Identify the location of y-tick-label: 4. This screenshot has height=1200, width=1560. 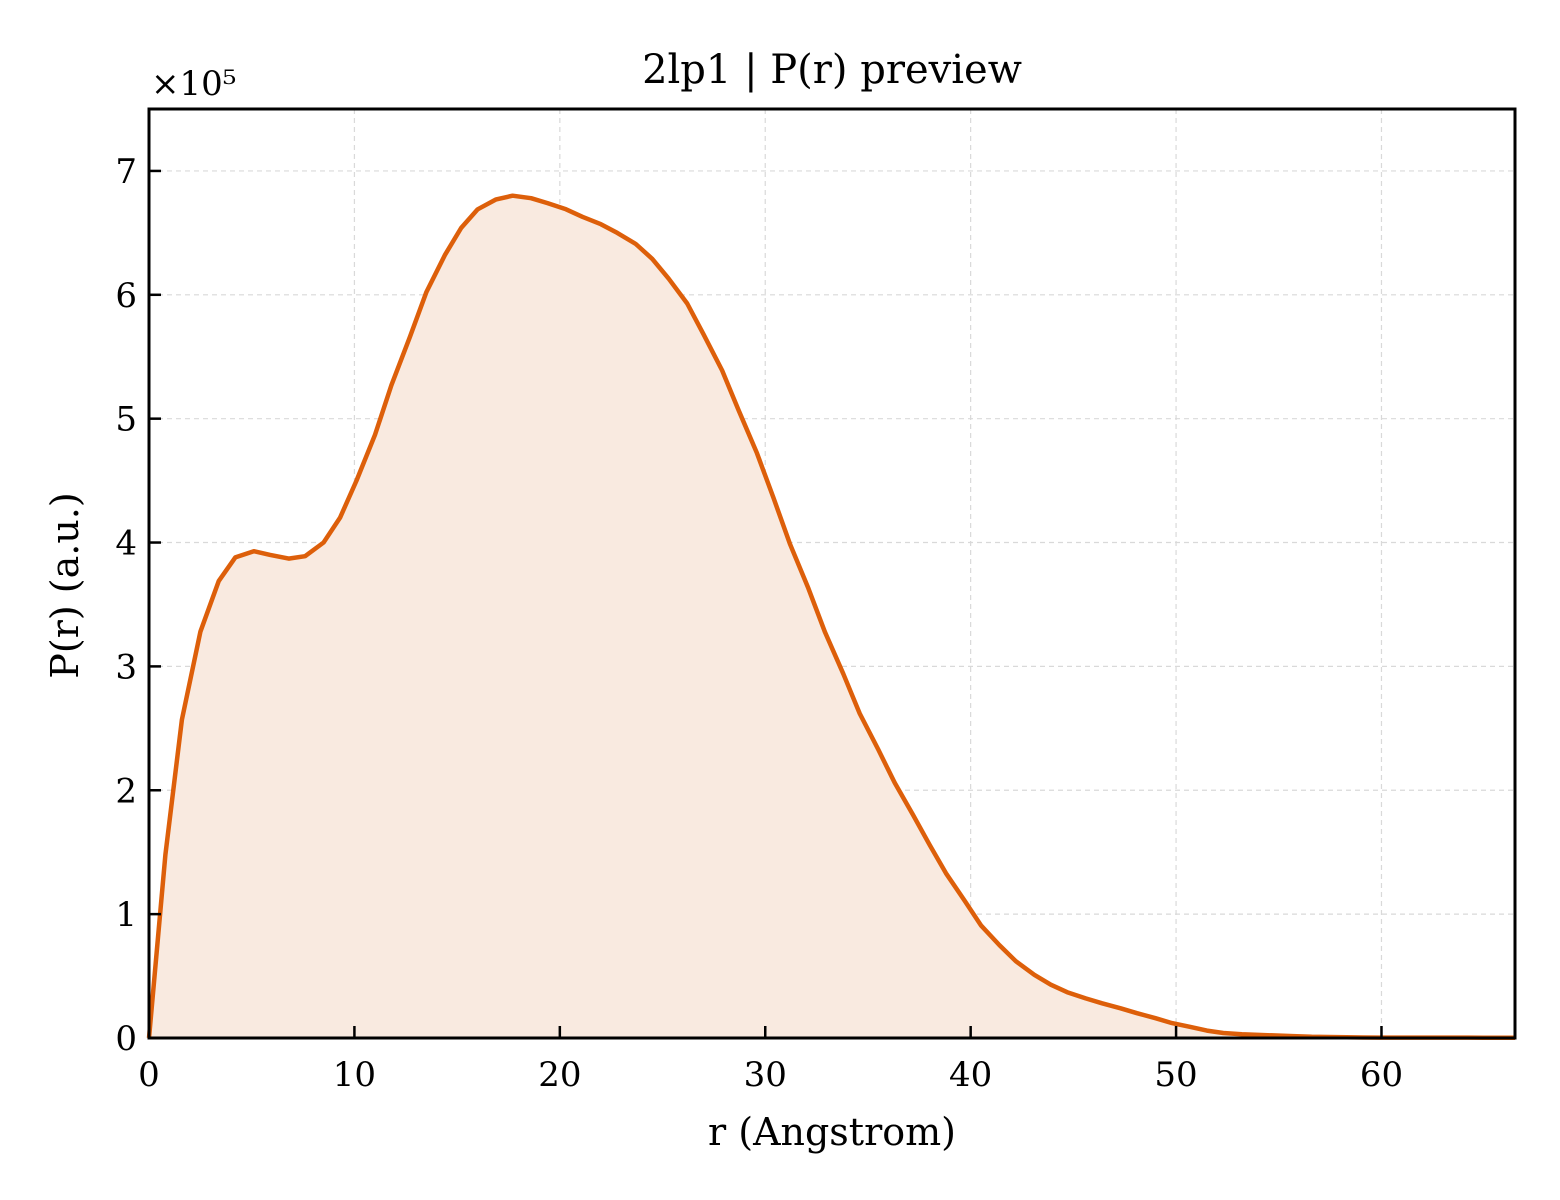
(126, 544).